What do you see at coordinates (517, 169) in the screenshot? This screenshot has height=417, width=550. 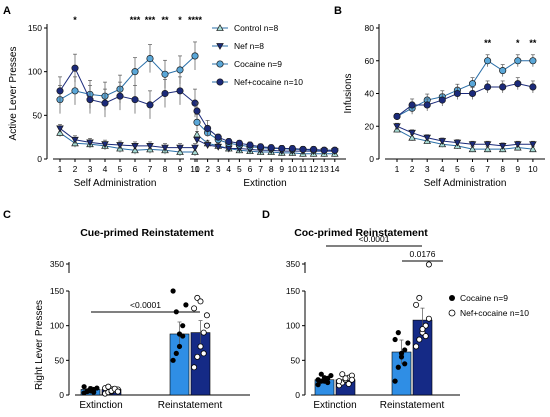 I see `x-tick-label-b: 9` at bounding box center [517, 169].